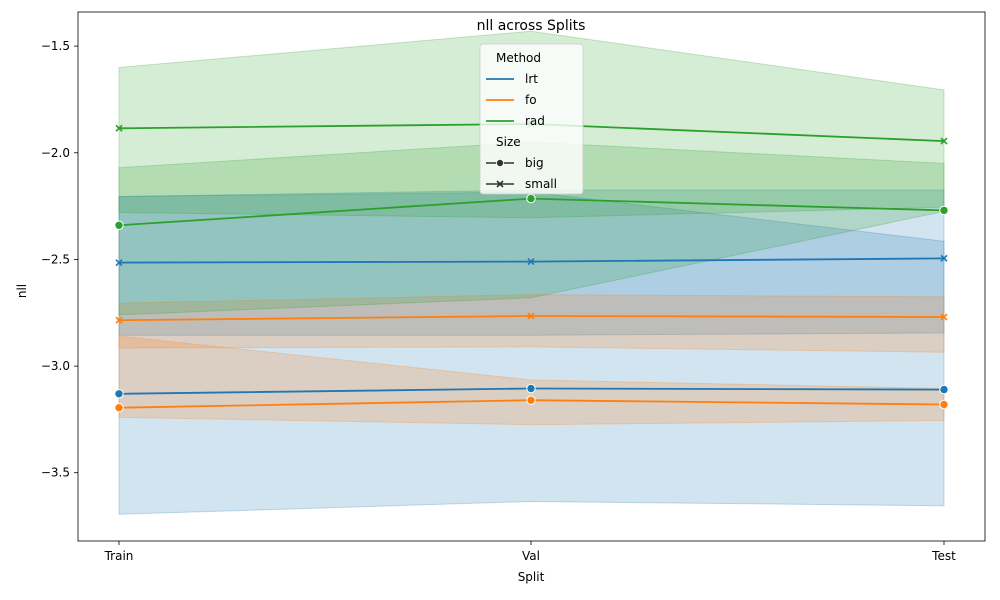 The width and height of the screenshot is (1000, 600). Describe the element at coordinates (521, 173) in the screenshot. I see `legend-sizes: big small` at that location.